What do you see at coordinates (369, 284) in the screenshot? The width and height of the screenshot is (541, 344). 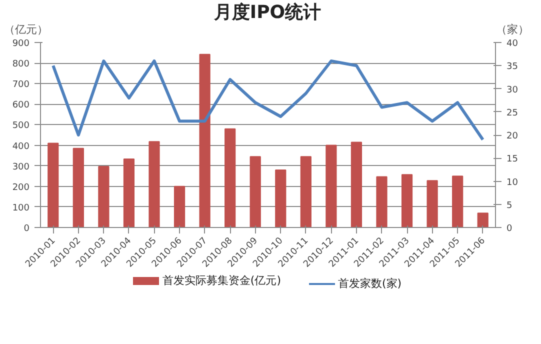 I see `legend-label: 首发家数(家)` at bounding box center [369, 284].